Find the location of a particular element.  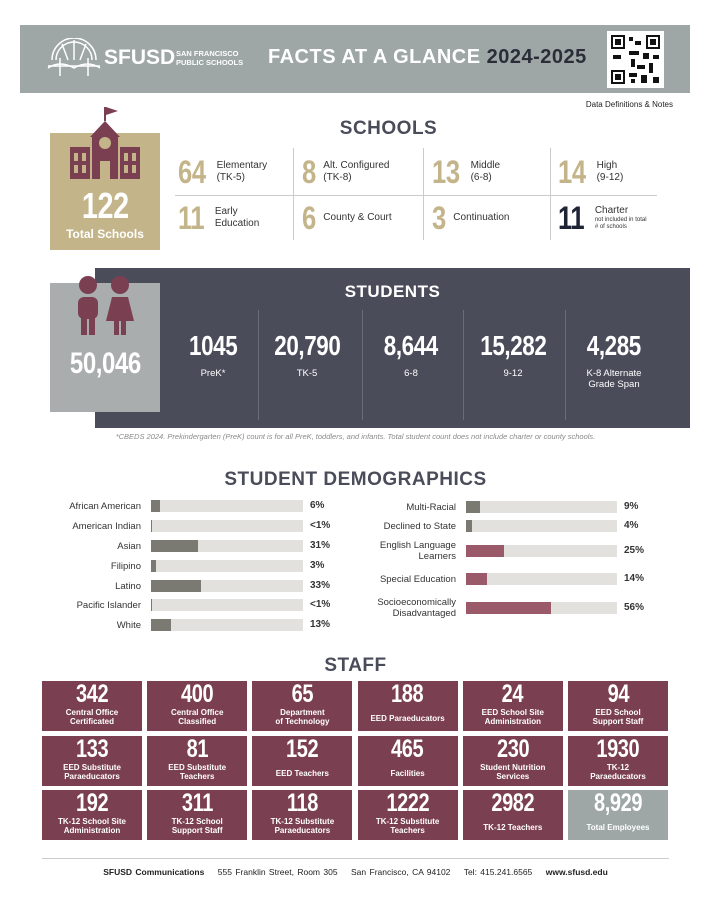

school-count: 3 is located at coordinates (439, 217).